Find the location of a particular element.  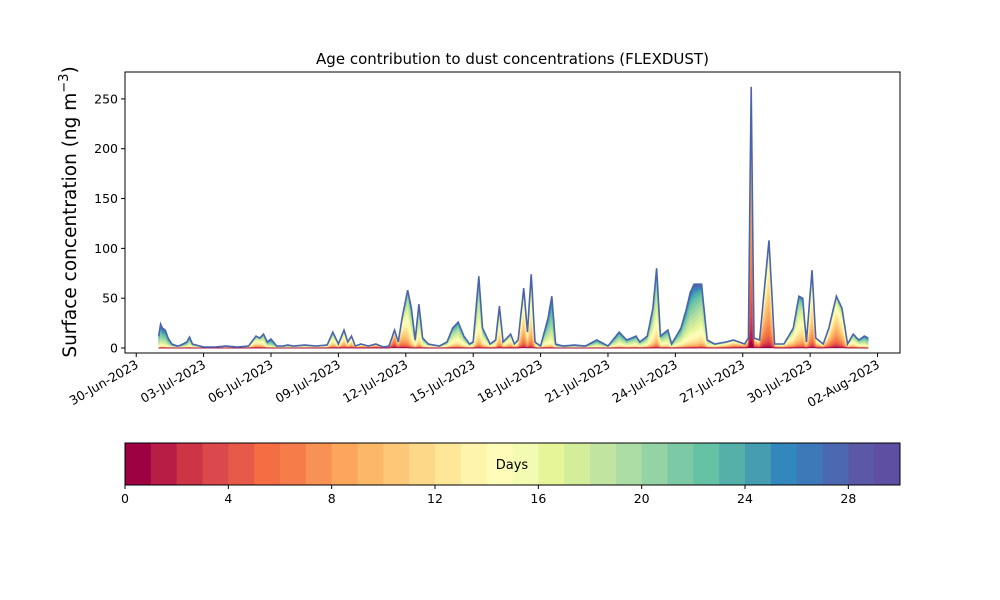

y-tick-label: 0 is located at coordinates (114, 348).